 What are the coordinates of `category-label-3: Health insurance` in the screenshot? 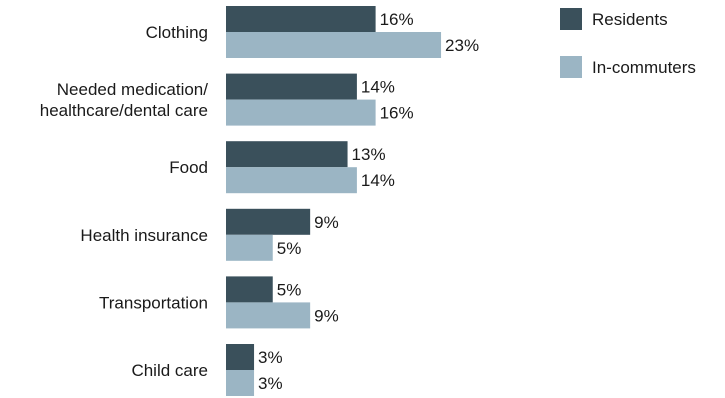 It's located at (144, 235).